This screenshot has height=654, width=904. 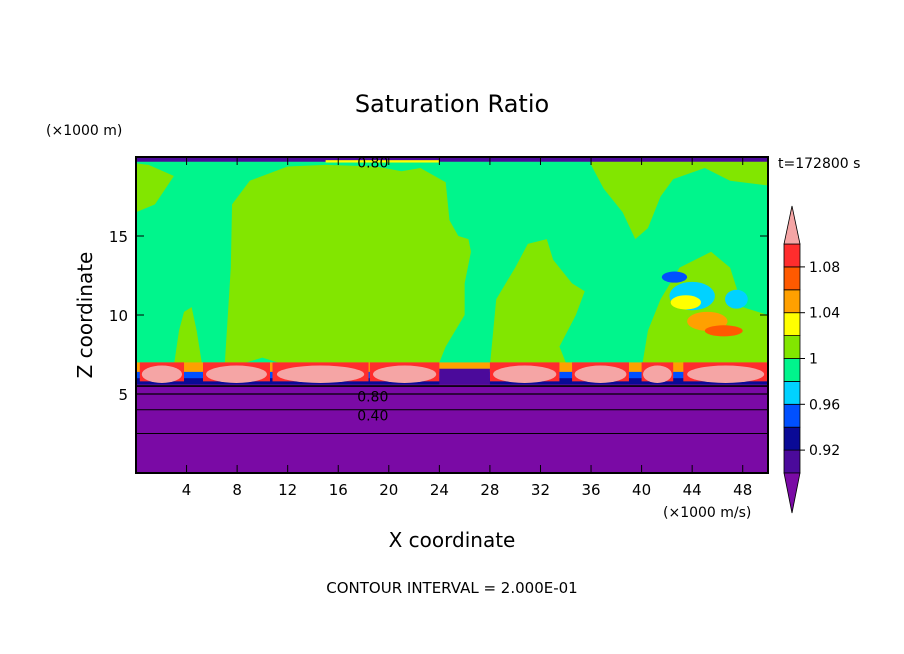 What do you see at coordinates (451, 588) in the screenshot?
I see `contour-interval-note: CONTOUR INTERVAL = 2.000E-01` at bounding box center [451, 588].